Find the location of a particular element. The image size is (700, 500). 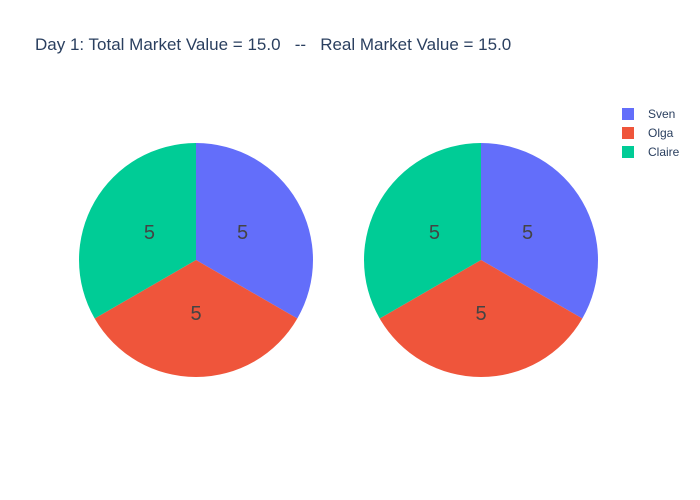

legend-item-claire: Claire is located at coordinates (651, 152).